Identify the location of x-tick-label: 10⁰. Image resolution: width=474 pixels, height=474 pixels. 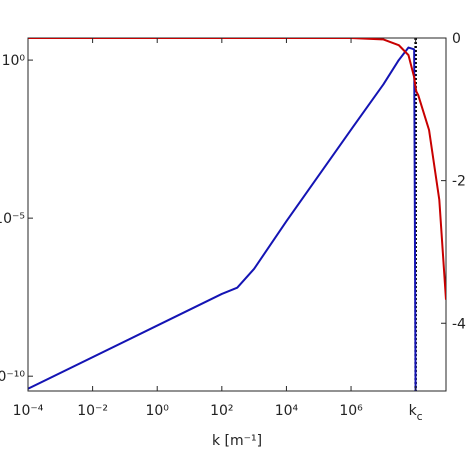
(157, 411).